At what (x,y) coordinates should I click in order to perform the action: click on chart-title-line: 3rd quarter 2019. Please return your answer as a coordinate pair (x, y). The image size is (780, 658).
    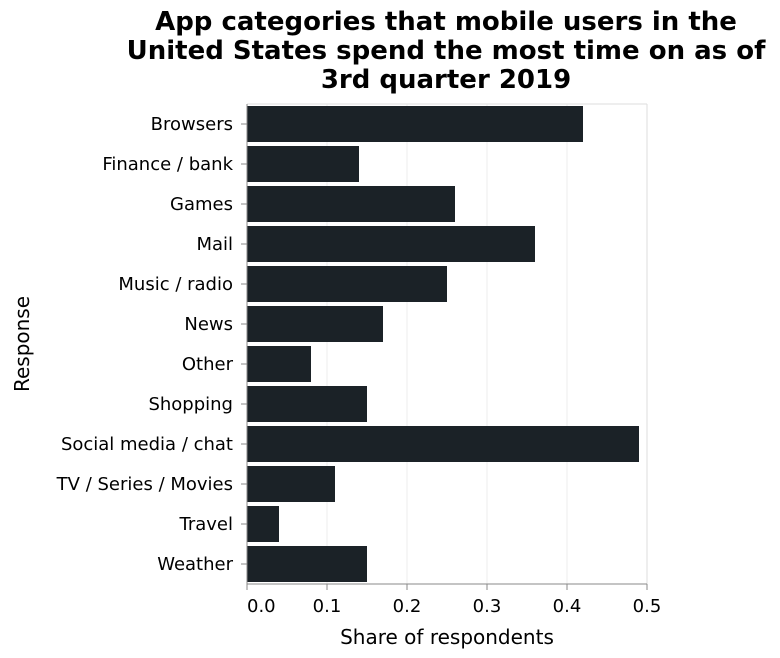
    Looking at the image, I should click on (446, 80).